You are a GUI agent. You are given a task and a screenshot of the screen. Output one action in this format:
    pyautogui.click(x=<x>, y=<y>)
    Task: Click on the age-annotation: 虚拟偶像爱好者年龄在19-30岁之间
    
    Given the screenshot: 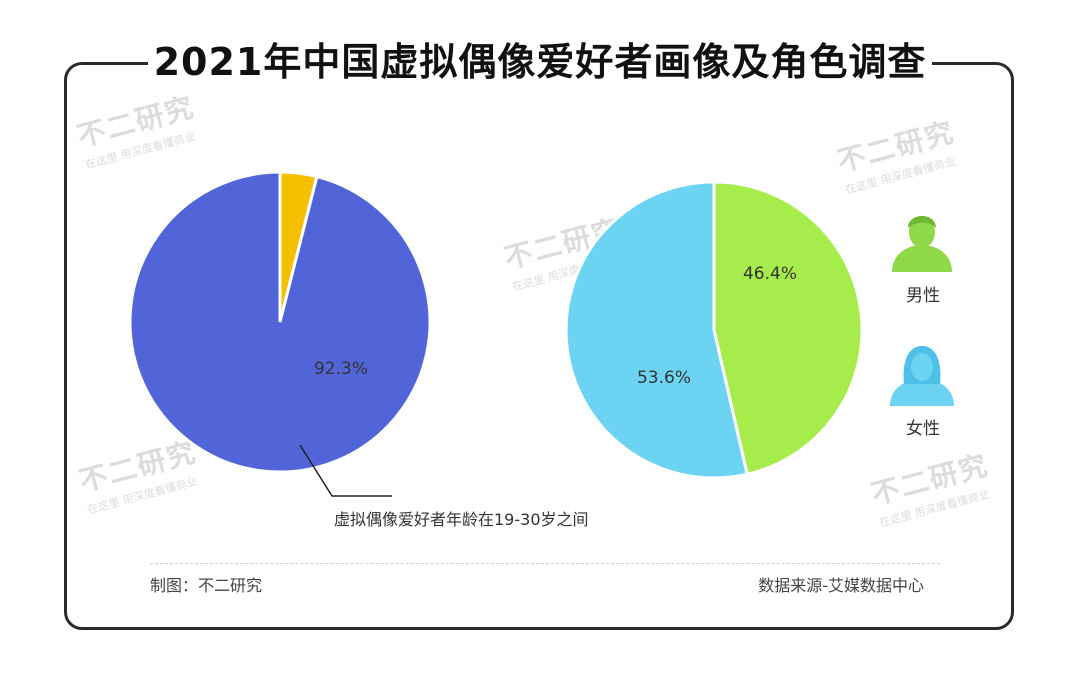 What is the action you would take?
    pyautogui.click(x=461, y=519)
    